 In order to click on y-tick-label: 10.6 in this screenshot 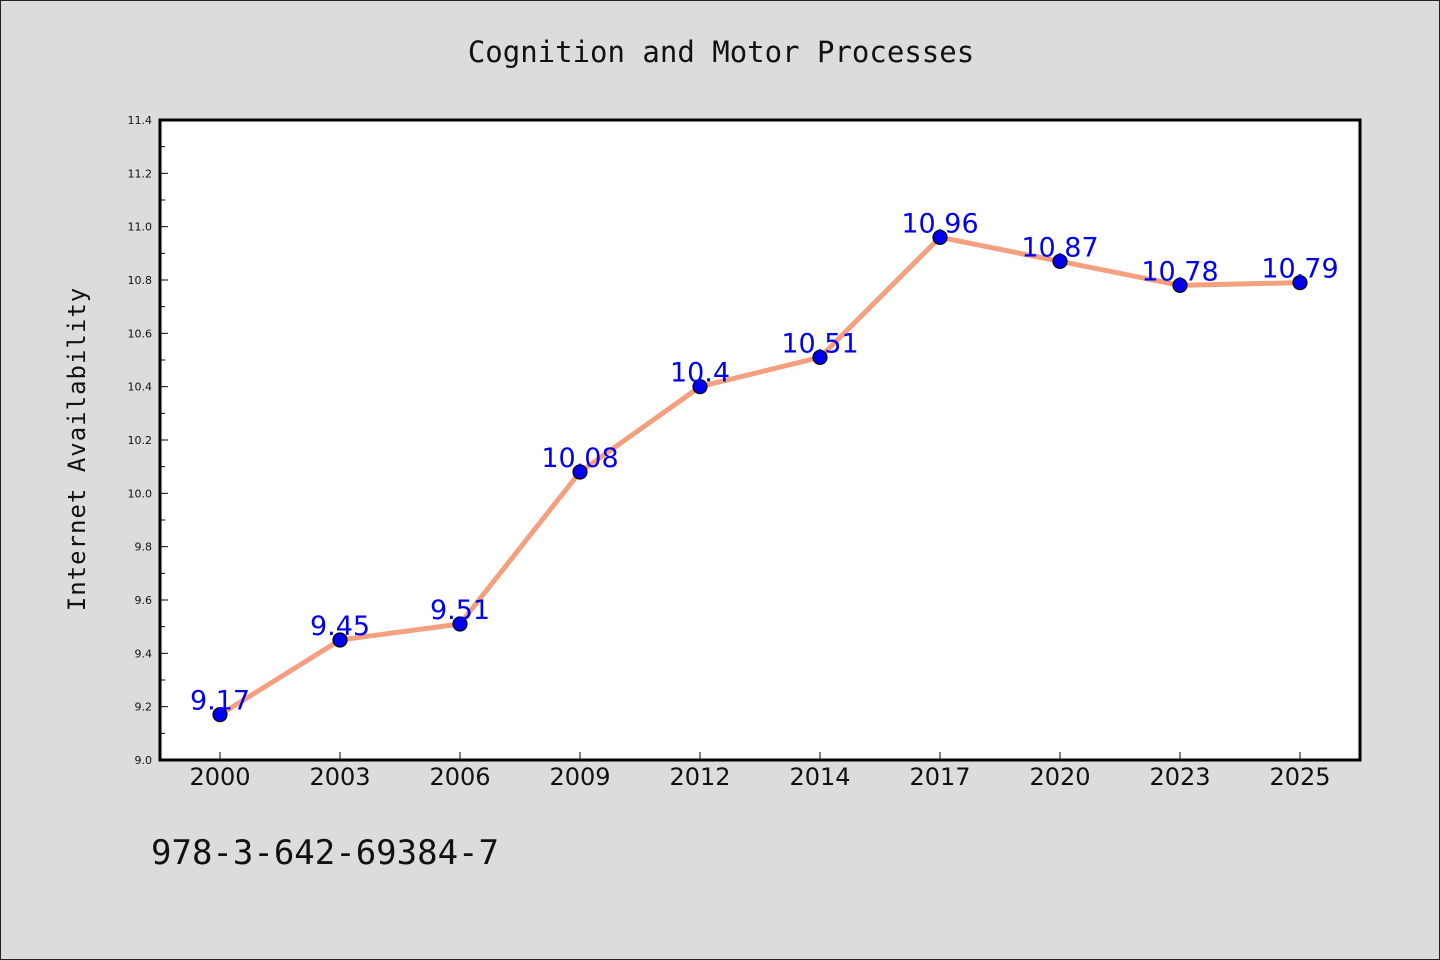, I will do `click(140, 333)`.